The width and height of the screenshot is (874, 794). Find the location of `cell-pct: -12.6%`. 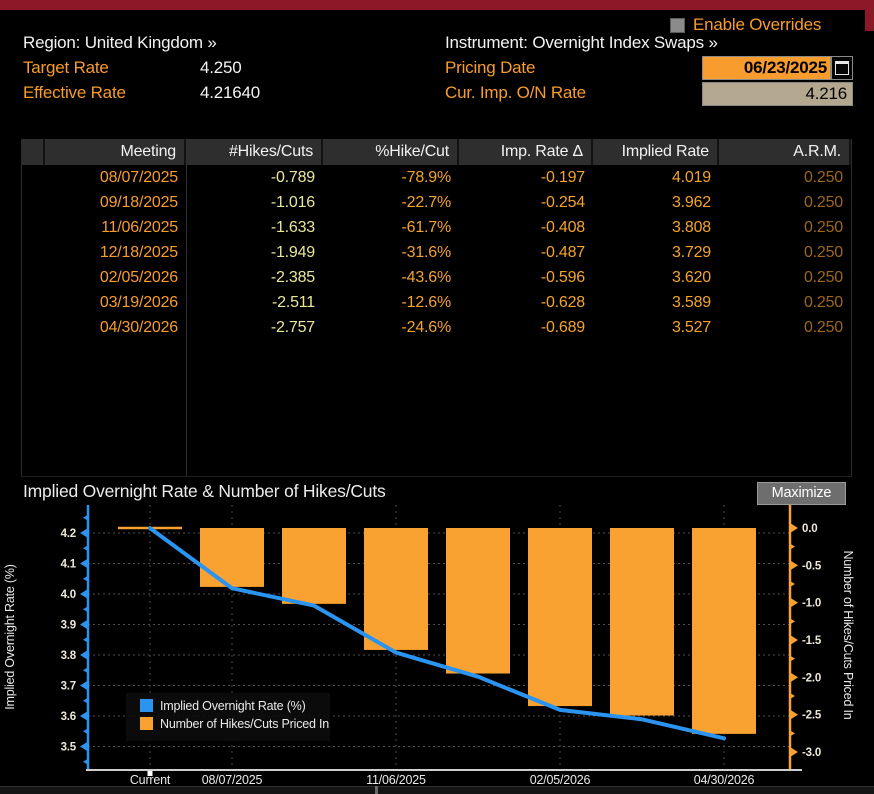

cell-pct: -12.6% is located at coordinates (426, 302).